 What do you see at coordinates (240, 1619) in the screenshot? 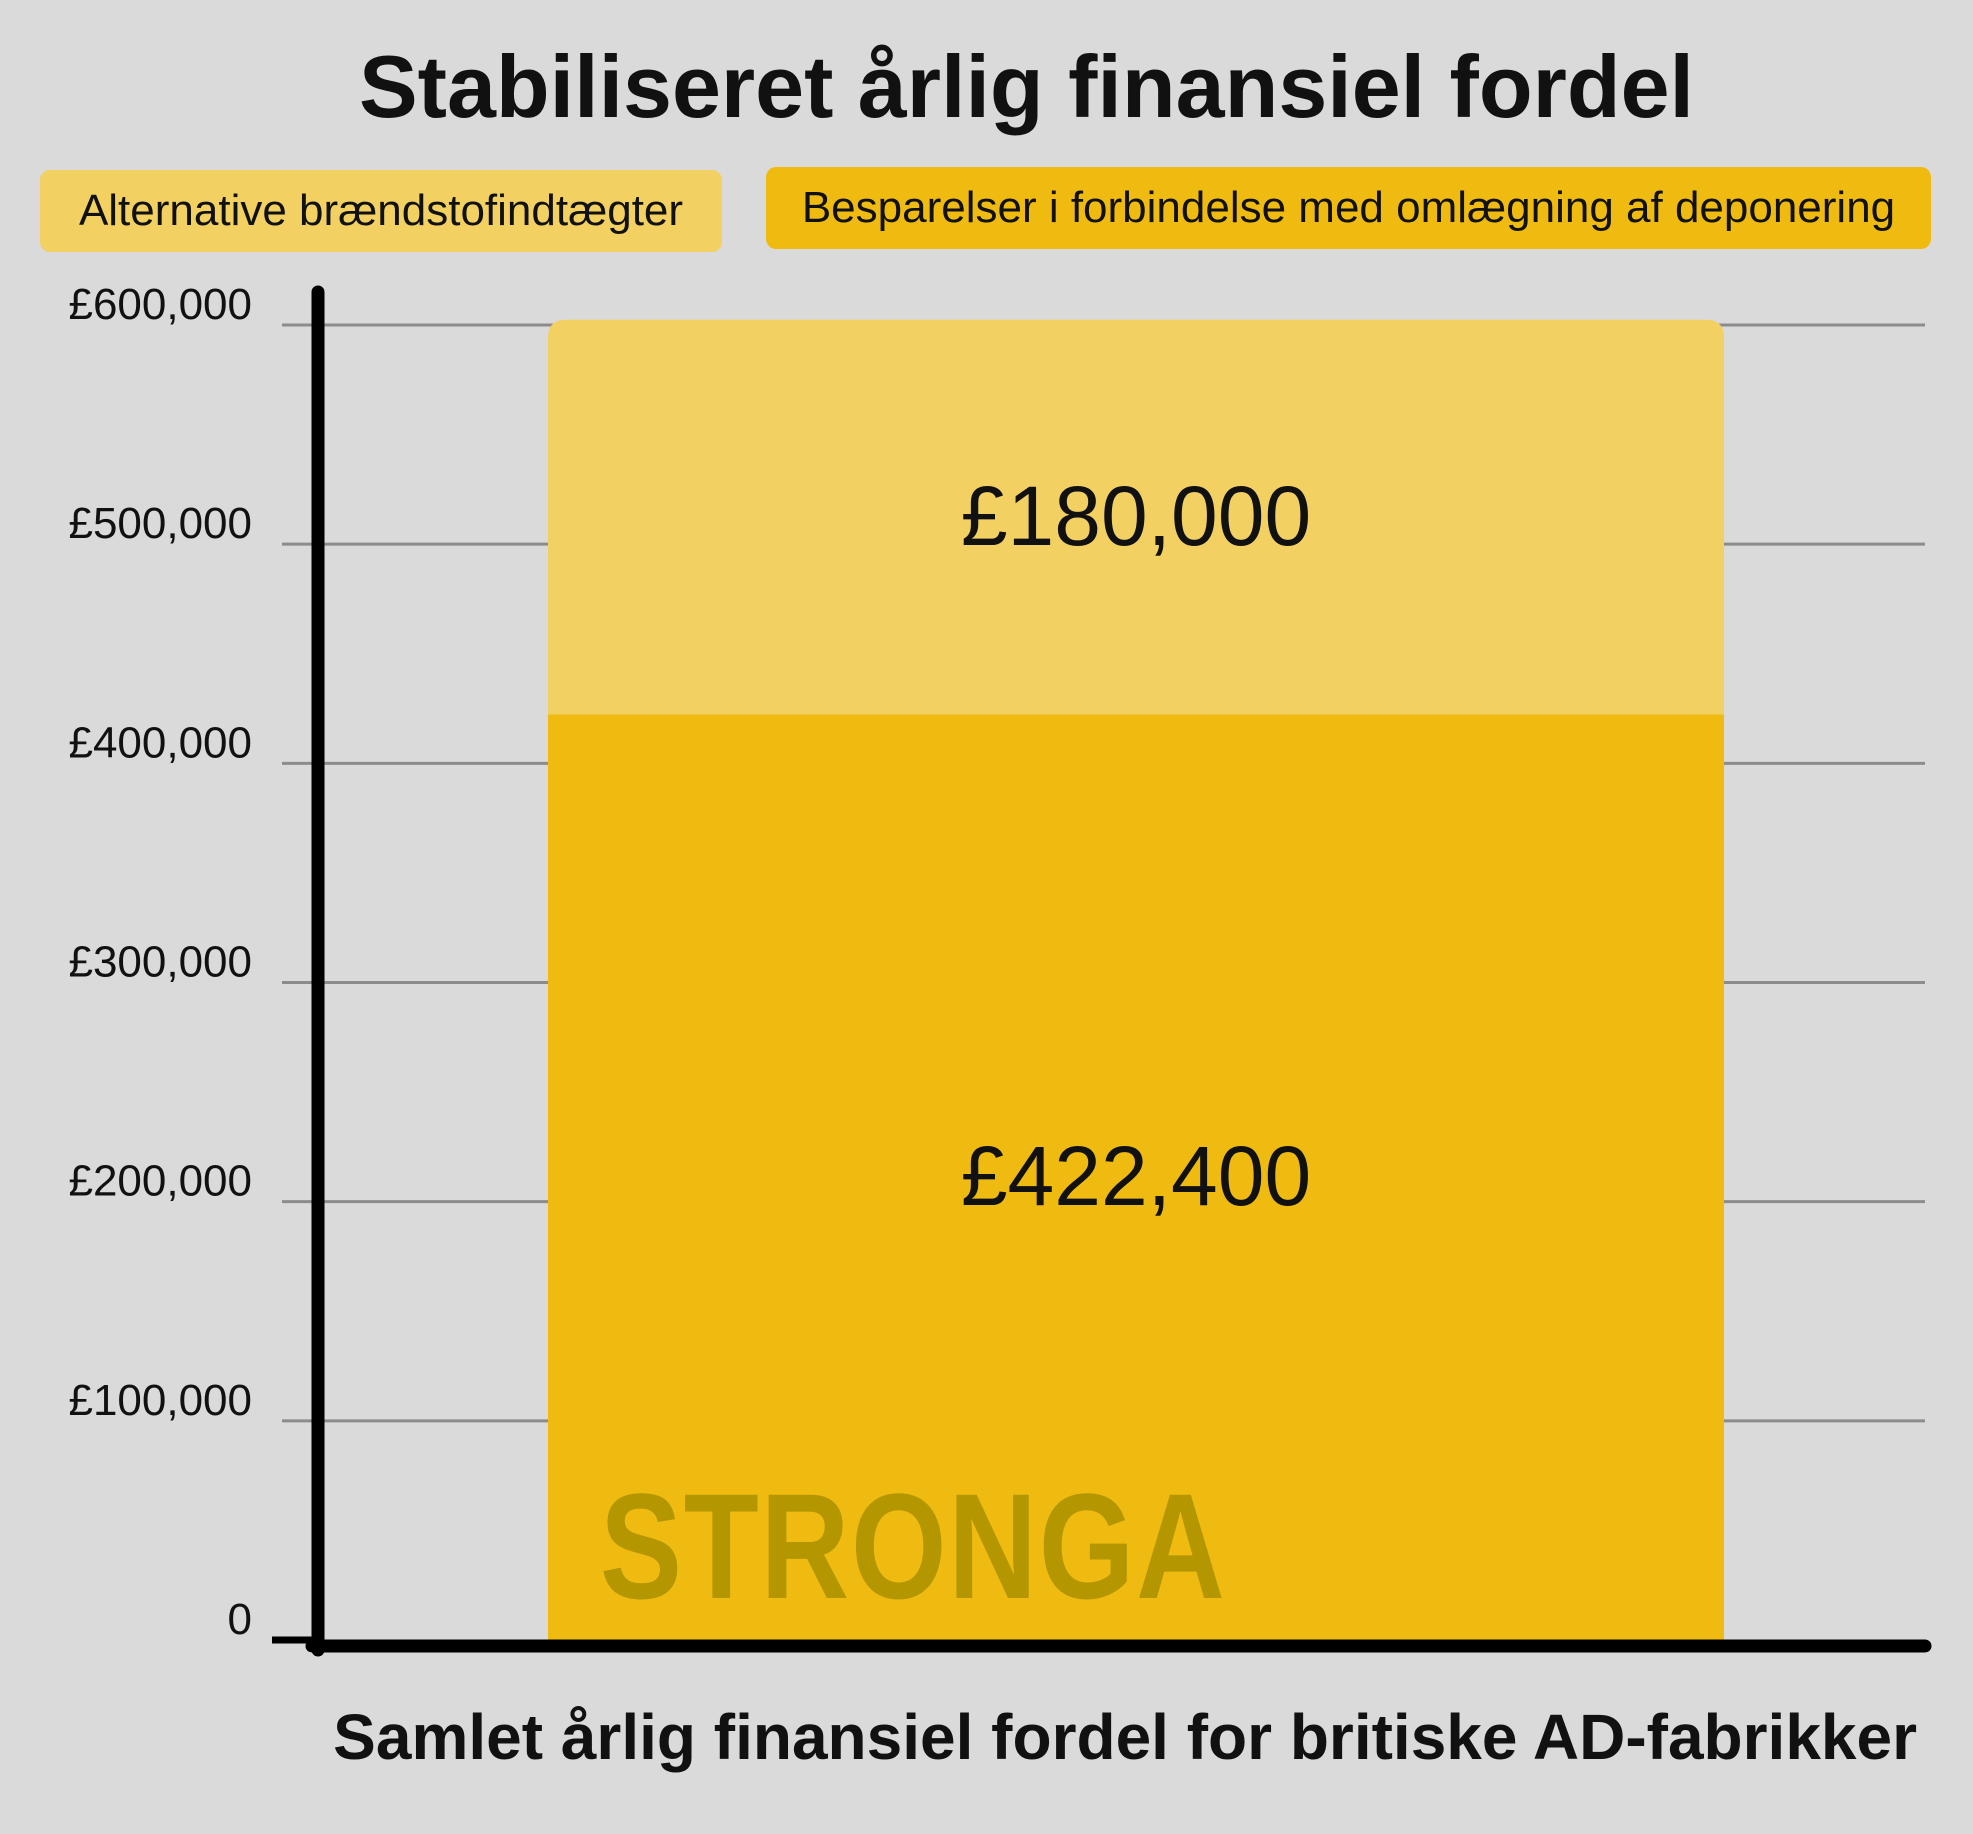
I see `y-tick-label: 0` at bounding box center [240, 1619].